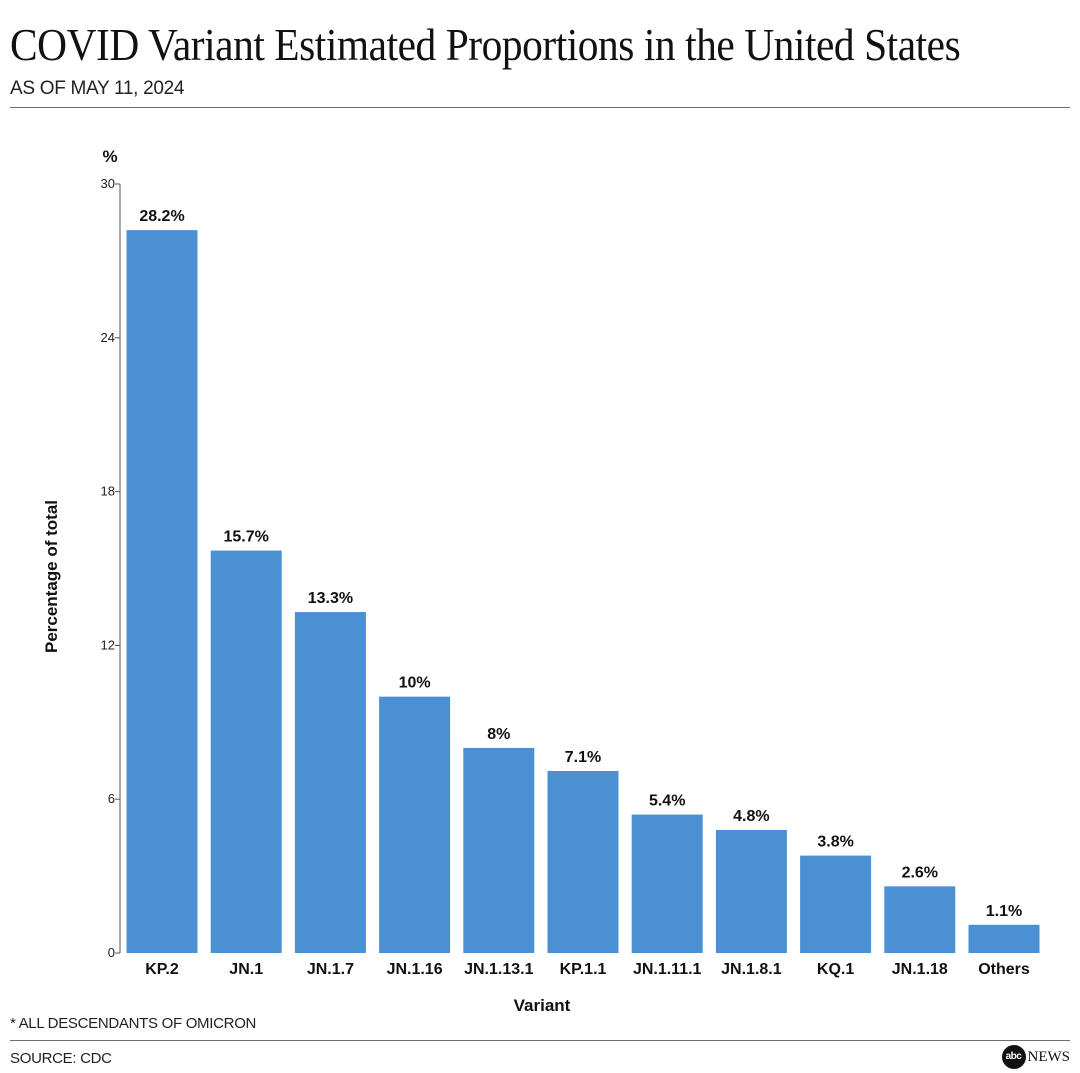 The height and width of the screenshot is (1073, 1080). I want to click on x-category-label: JN.1, so click(246, 969).